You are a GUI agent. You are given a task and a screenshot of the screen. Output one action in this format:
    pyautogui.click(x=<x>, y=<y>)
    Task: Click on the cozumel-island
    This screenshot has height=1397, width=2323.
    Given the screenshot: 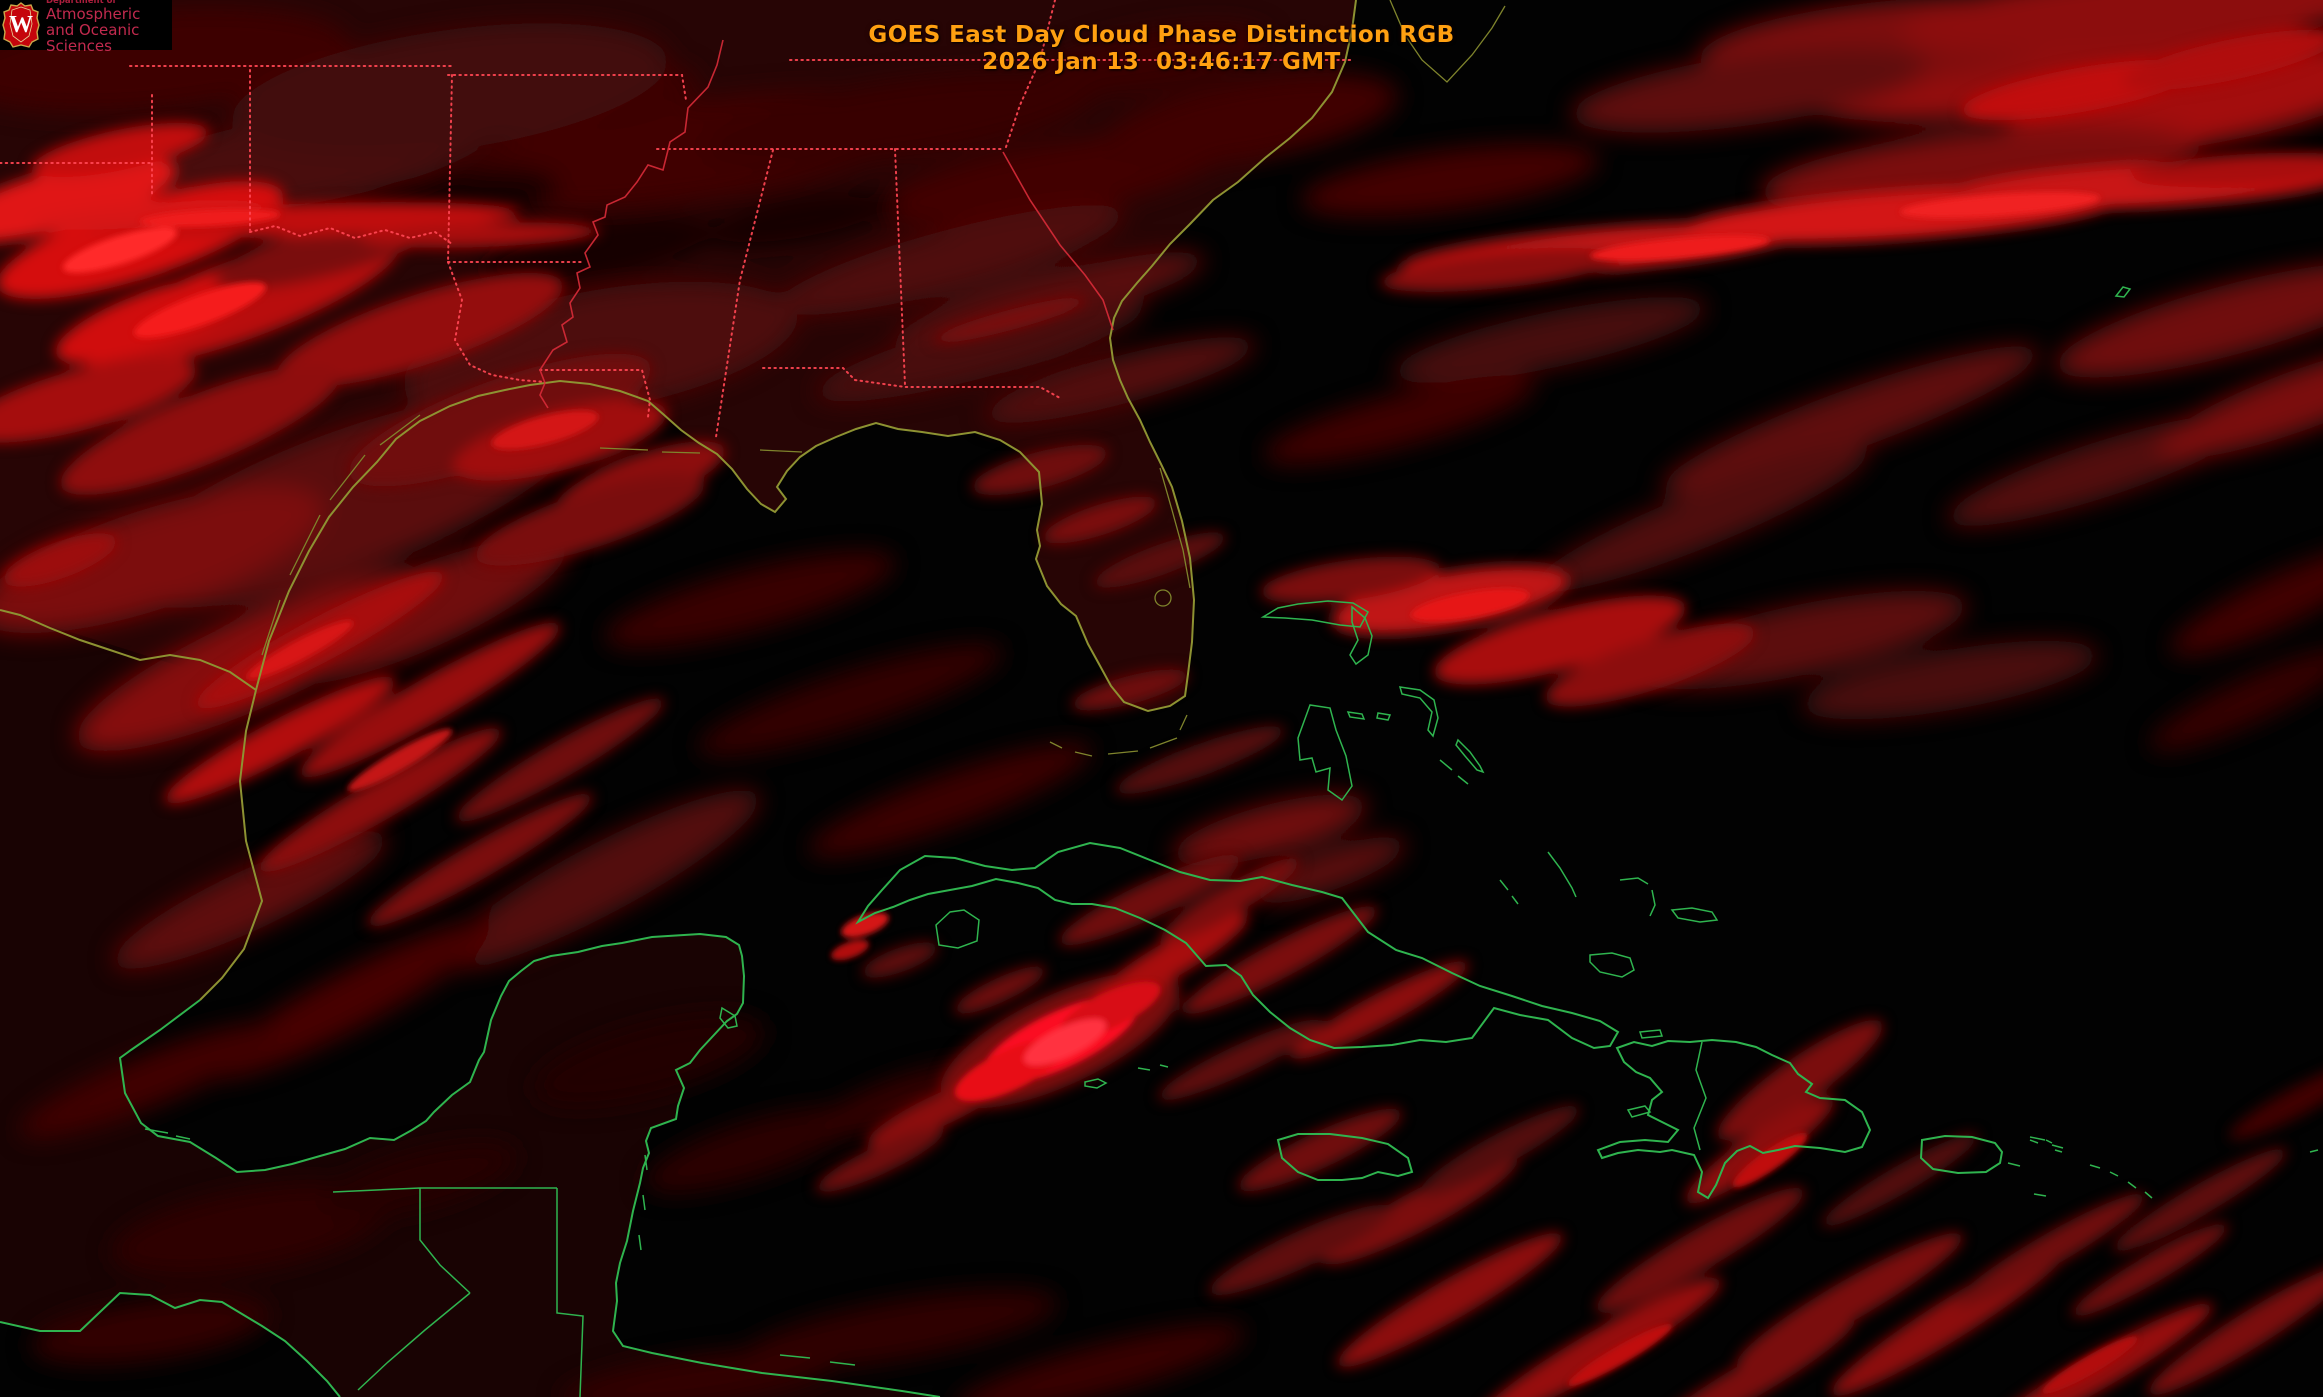 What is the action you would take?
    pyautogui.click(x=728, y=1017)
    